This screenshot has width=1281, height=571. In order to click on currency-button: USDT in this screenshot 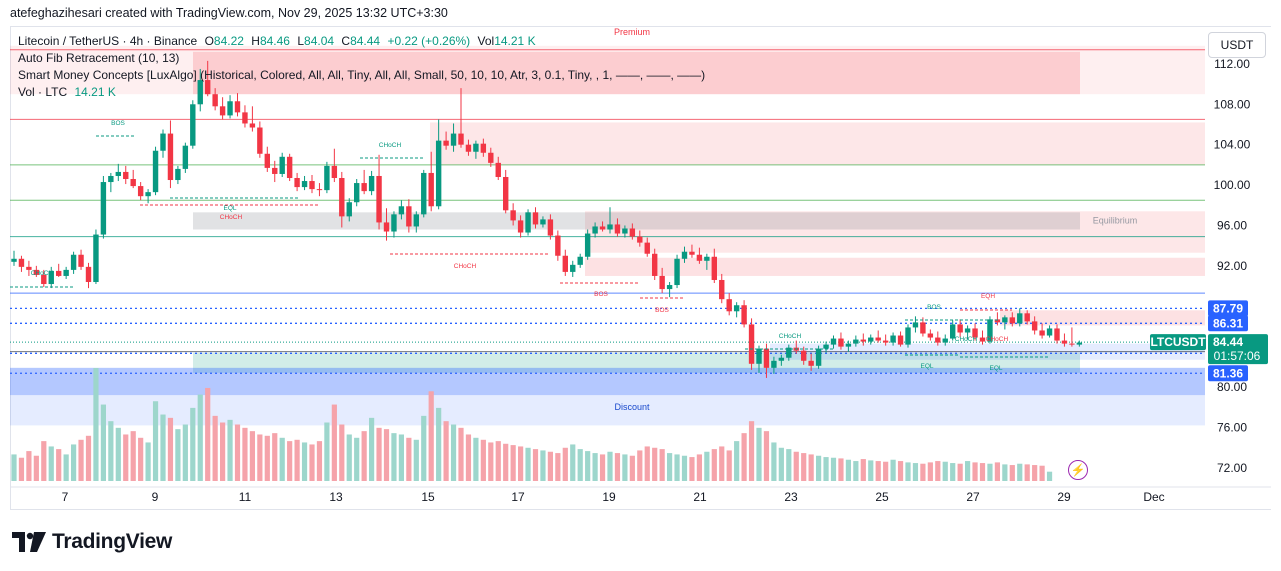, I will do `click(1237, 45)`.